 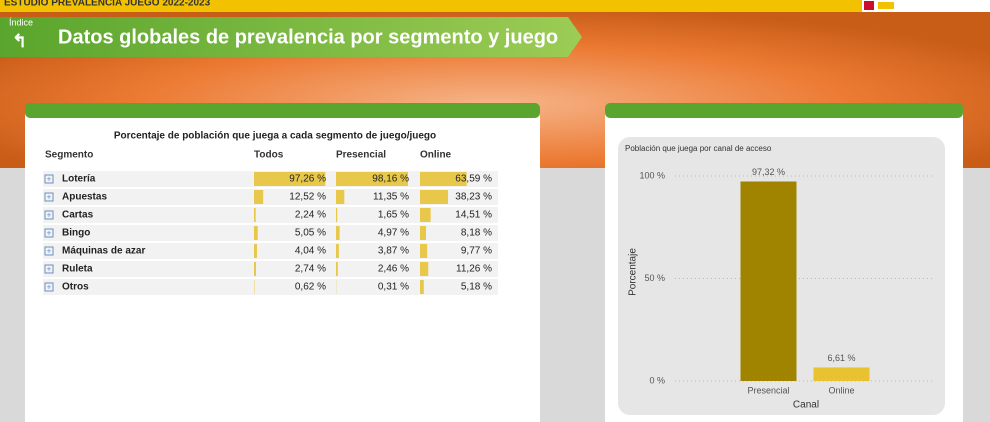 I want to click on cell-value: 9,77 %, so click(x=476, y=251).